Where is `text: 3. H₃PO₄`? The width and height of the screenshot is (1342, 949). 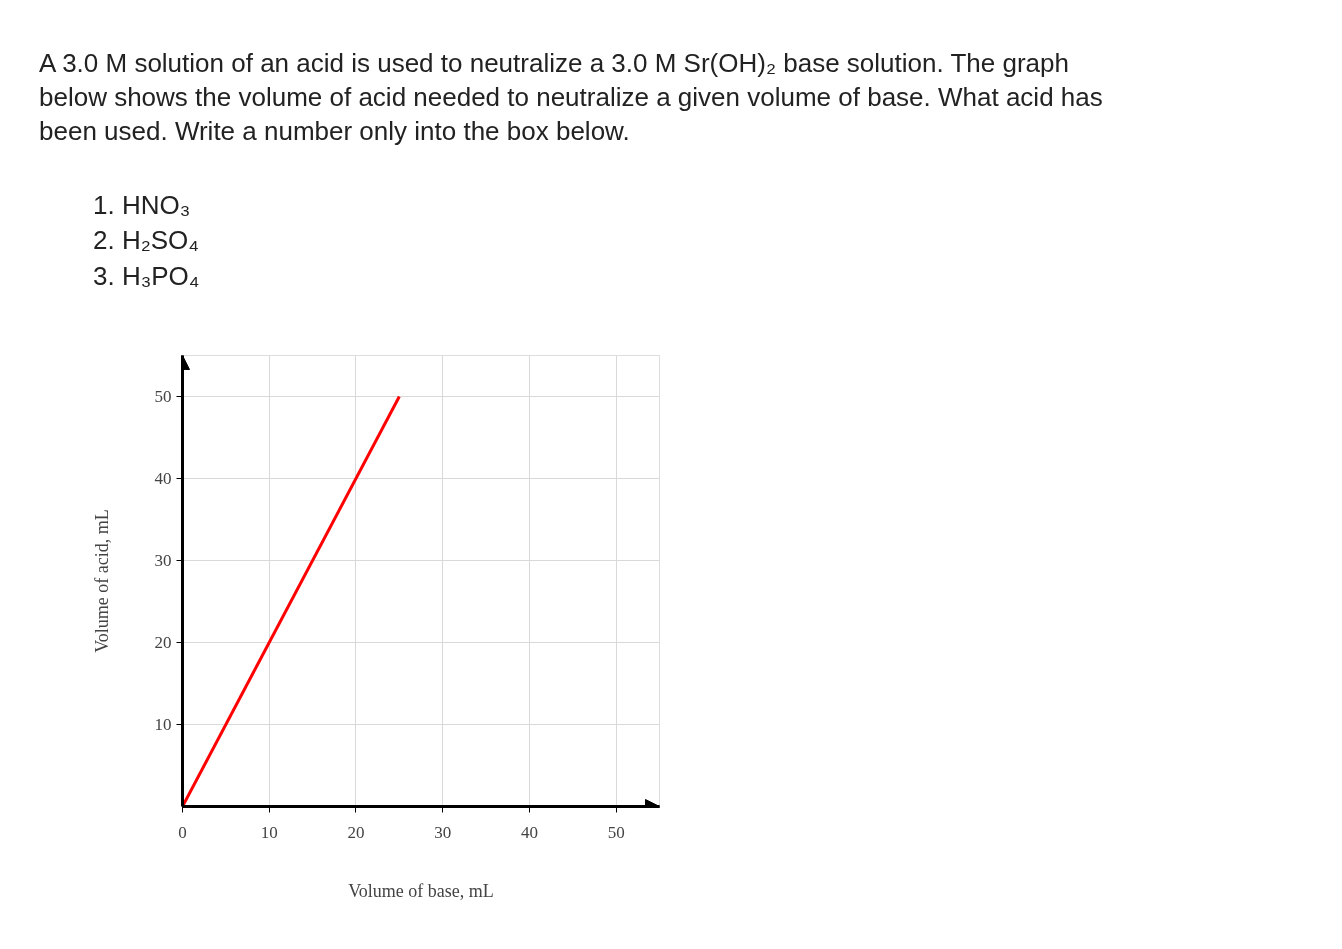
text: 3. H₃PO₄ is located at coordinates (147, 276).